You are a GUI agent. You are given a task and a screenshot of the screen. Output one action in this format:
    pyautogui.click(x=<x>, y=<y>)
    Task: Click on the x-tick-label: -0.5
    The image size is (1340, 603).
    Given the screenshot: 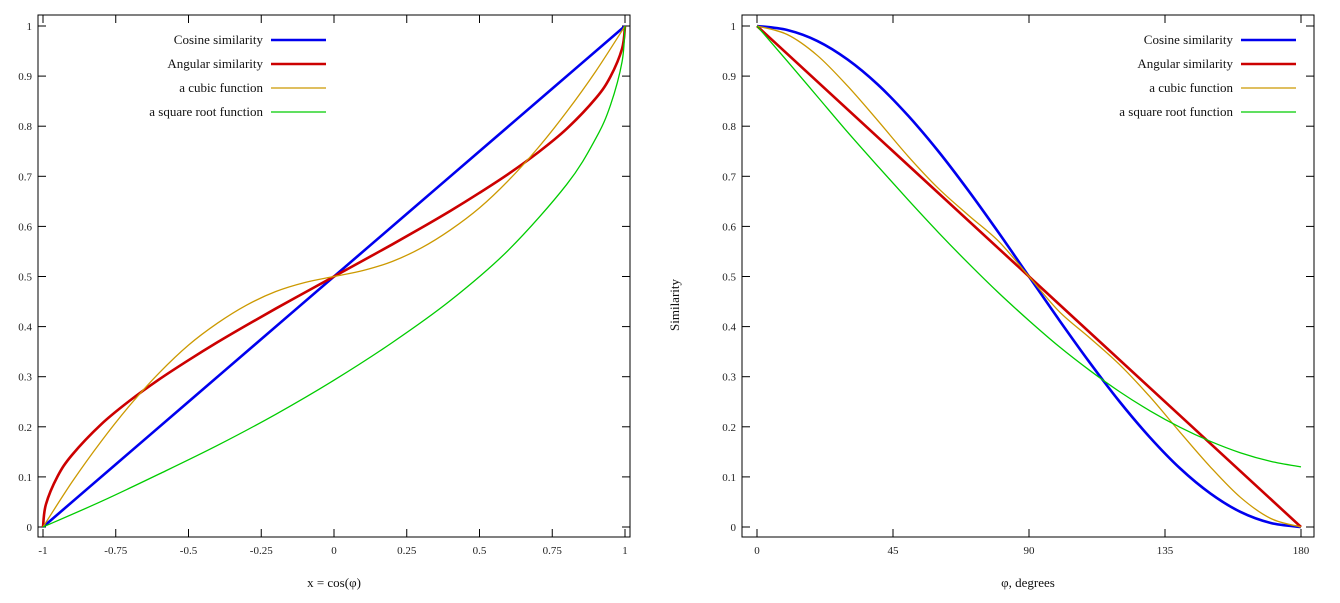 What is the action you would take?
    pyautogui.click(x=189, y=551)
    